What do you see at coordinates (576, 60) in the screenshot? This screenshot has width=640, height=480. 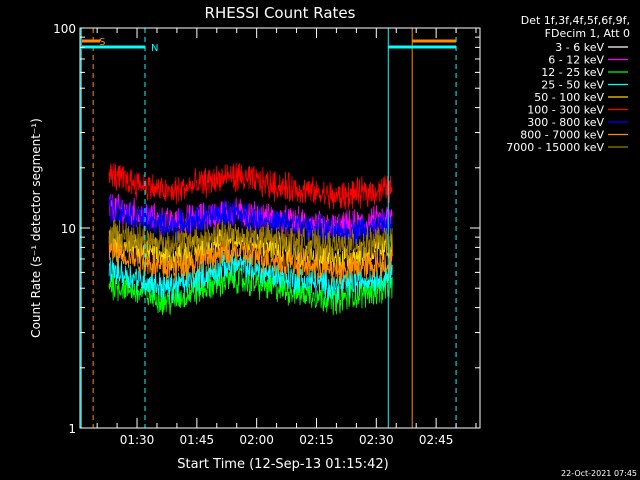 I see `legend-entry-label: 6 - 12 keV` at bounding box center [576, 60].